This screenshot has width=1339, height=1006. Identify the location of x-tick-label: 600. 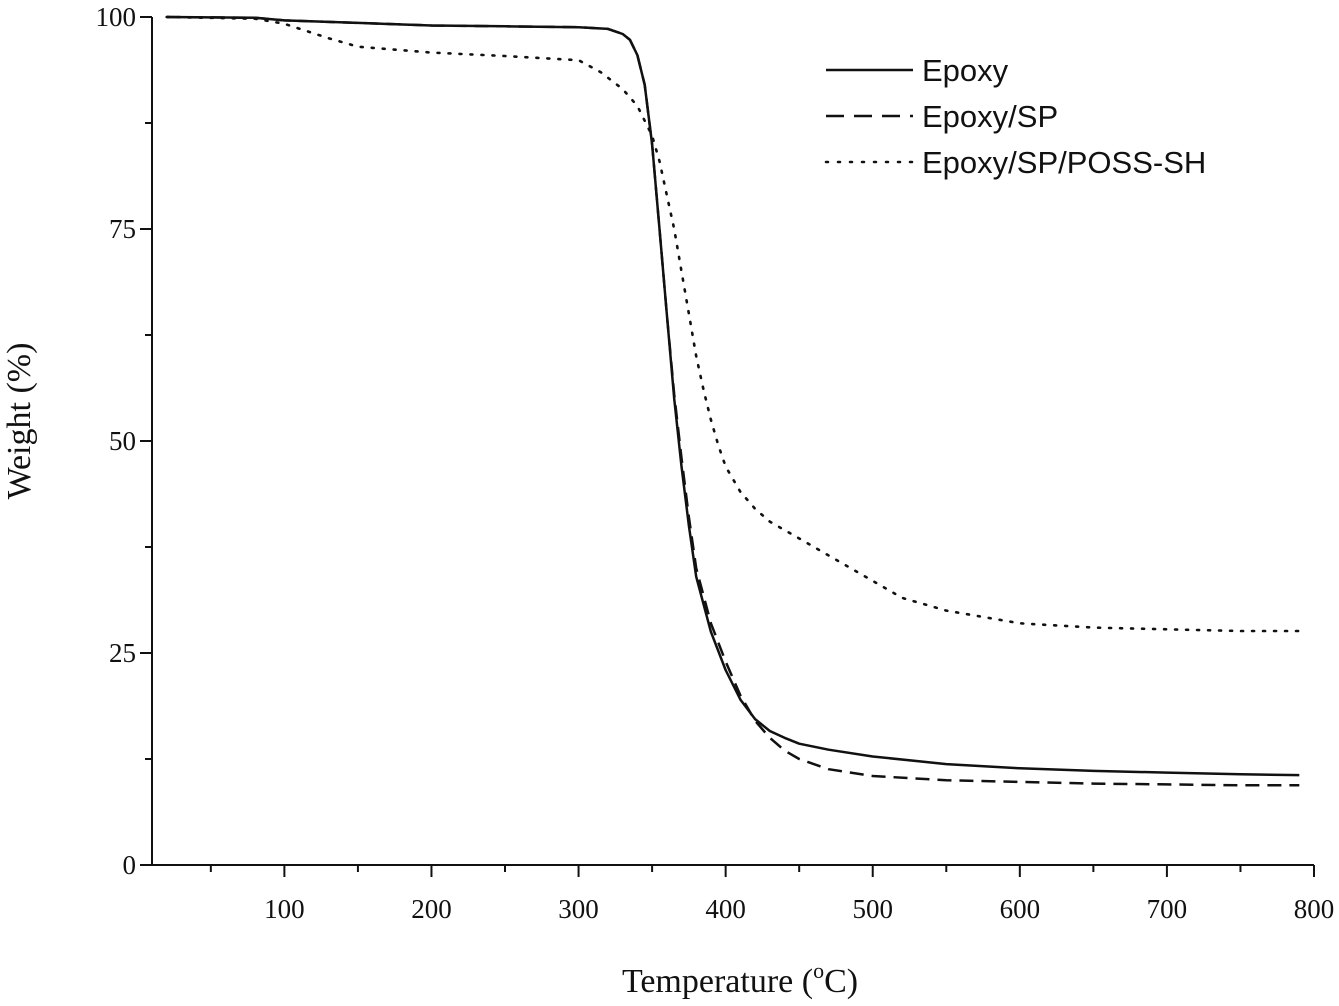
(1020, 909).